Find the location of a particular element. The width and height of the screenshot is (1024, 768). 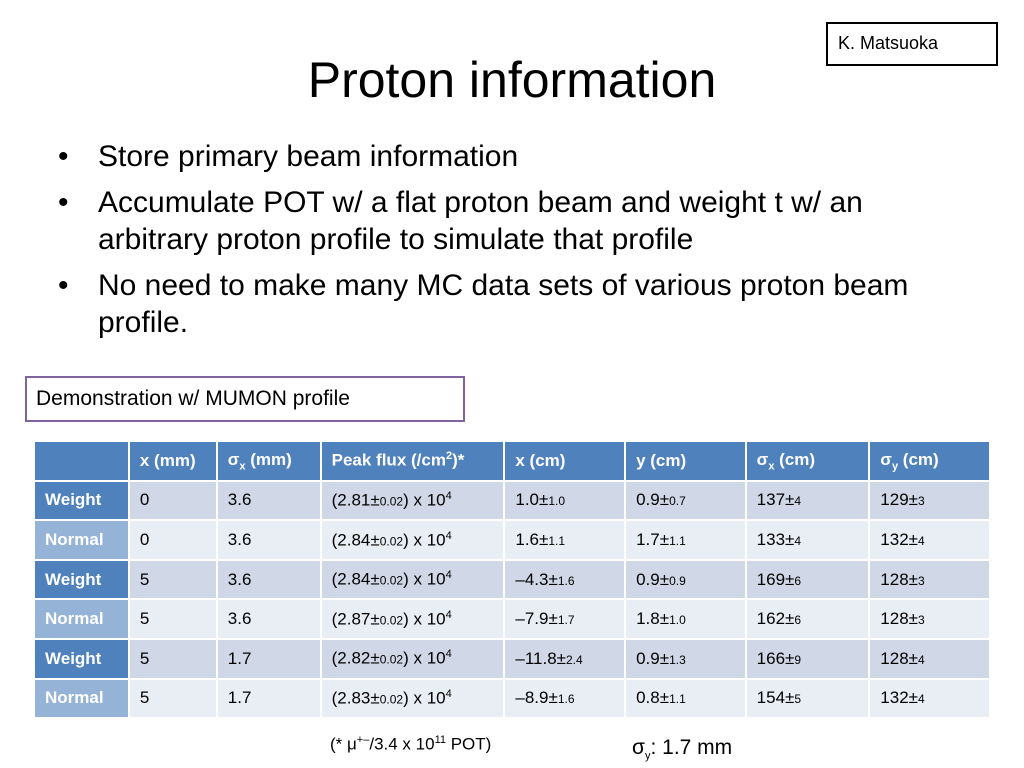

cell-x-cm: –11.8±2.4 is located at coordinates (565, 658).